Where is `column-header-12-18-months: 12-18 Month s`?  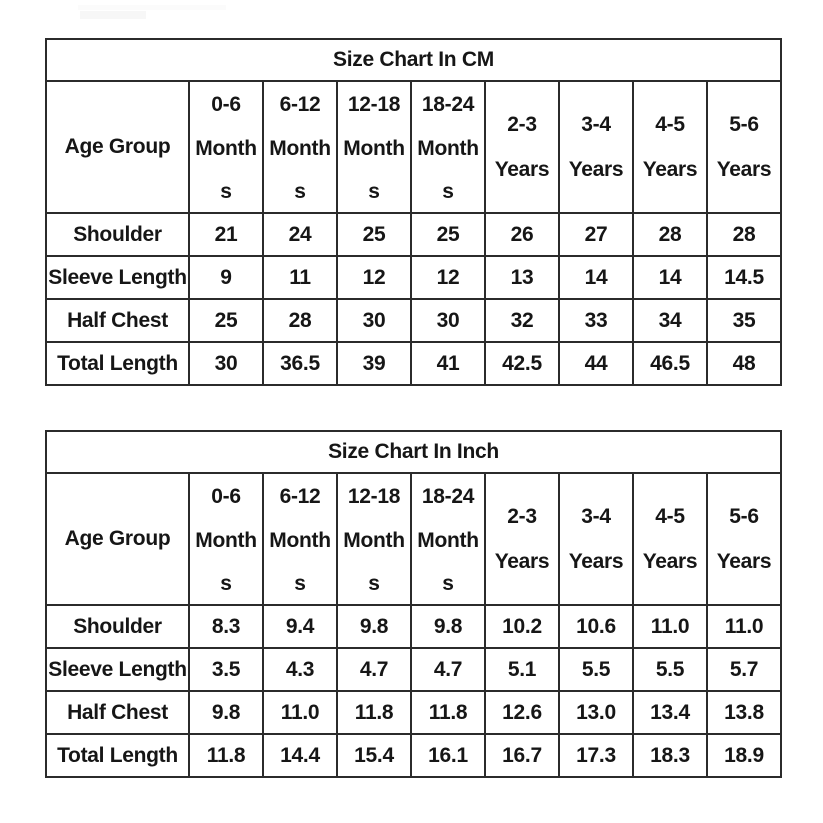
column-header-12-18-months: 12-18 Month s is located at coordinates (374, 147).